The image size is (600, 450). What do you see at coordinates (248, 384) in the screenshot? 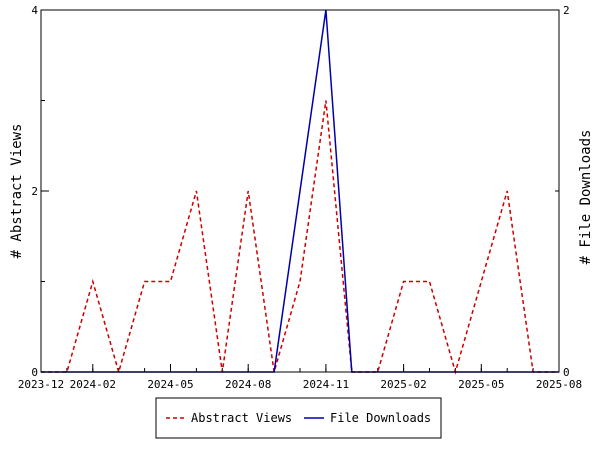
I see `x-tick-label: 2024-08` at bounding box center [248, 384].